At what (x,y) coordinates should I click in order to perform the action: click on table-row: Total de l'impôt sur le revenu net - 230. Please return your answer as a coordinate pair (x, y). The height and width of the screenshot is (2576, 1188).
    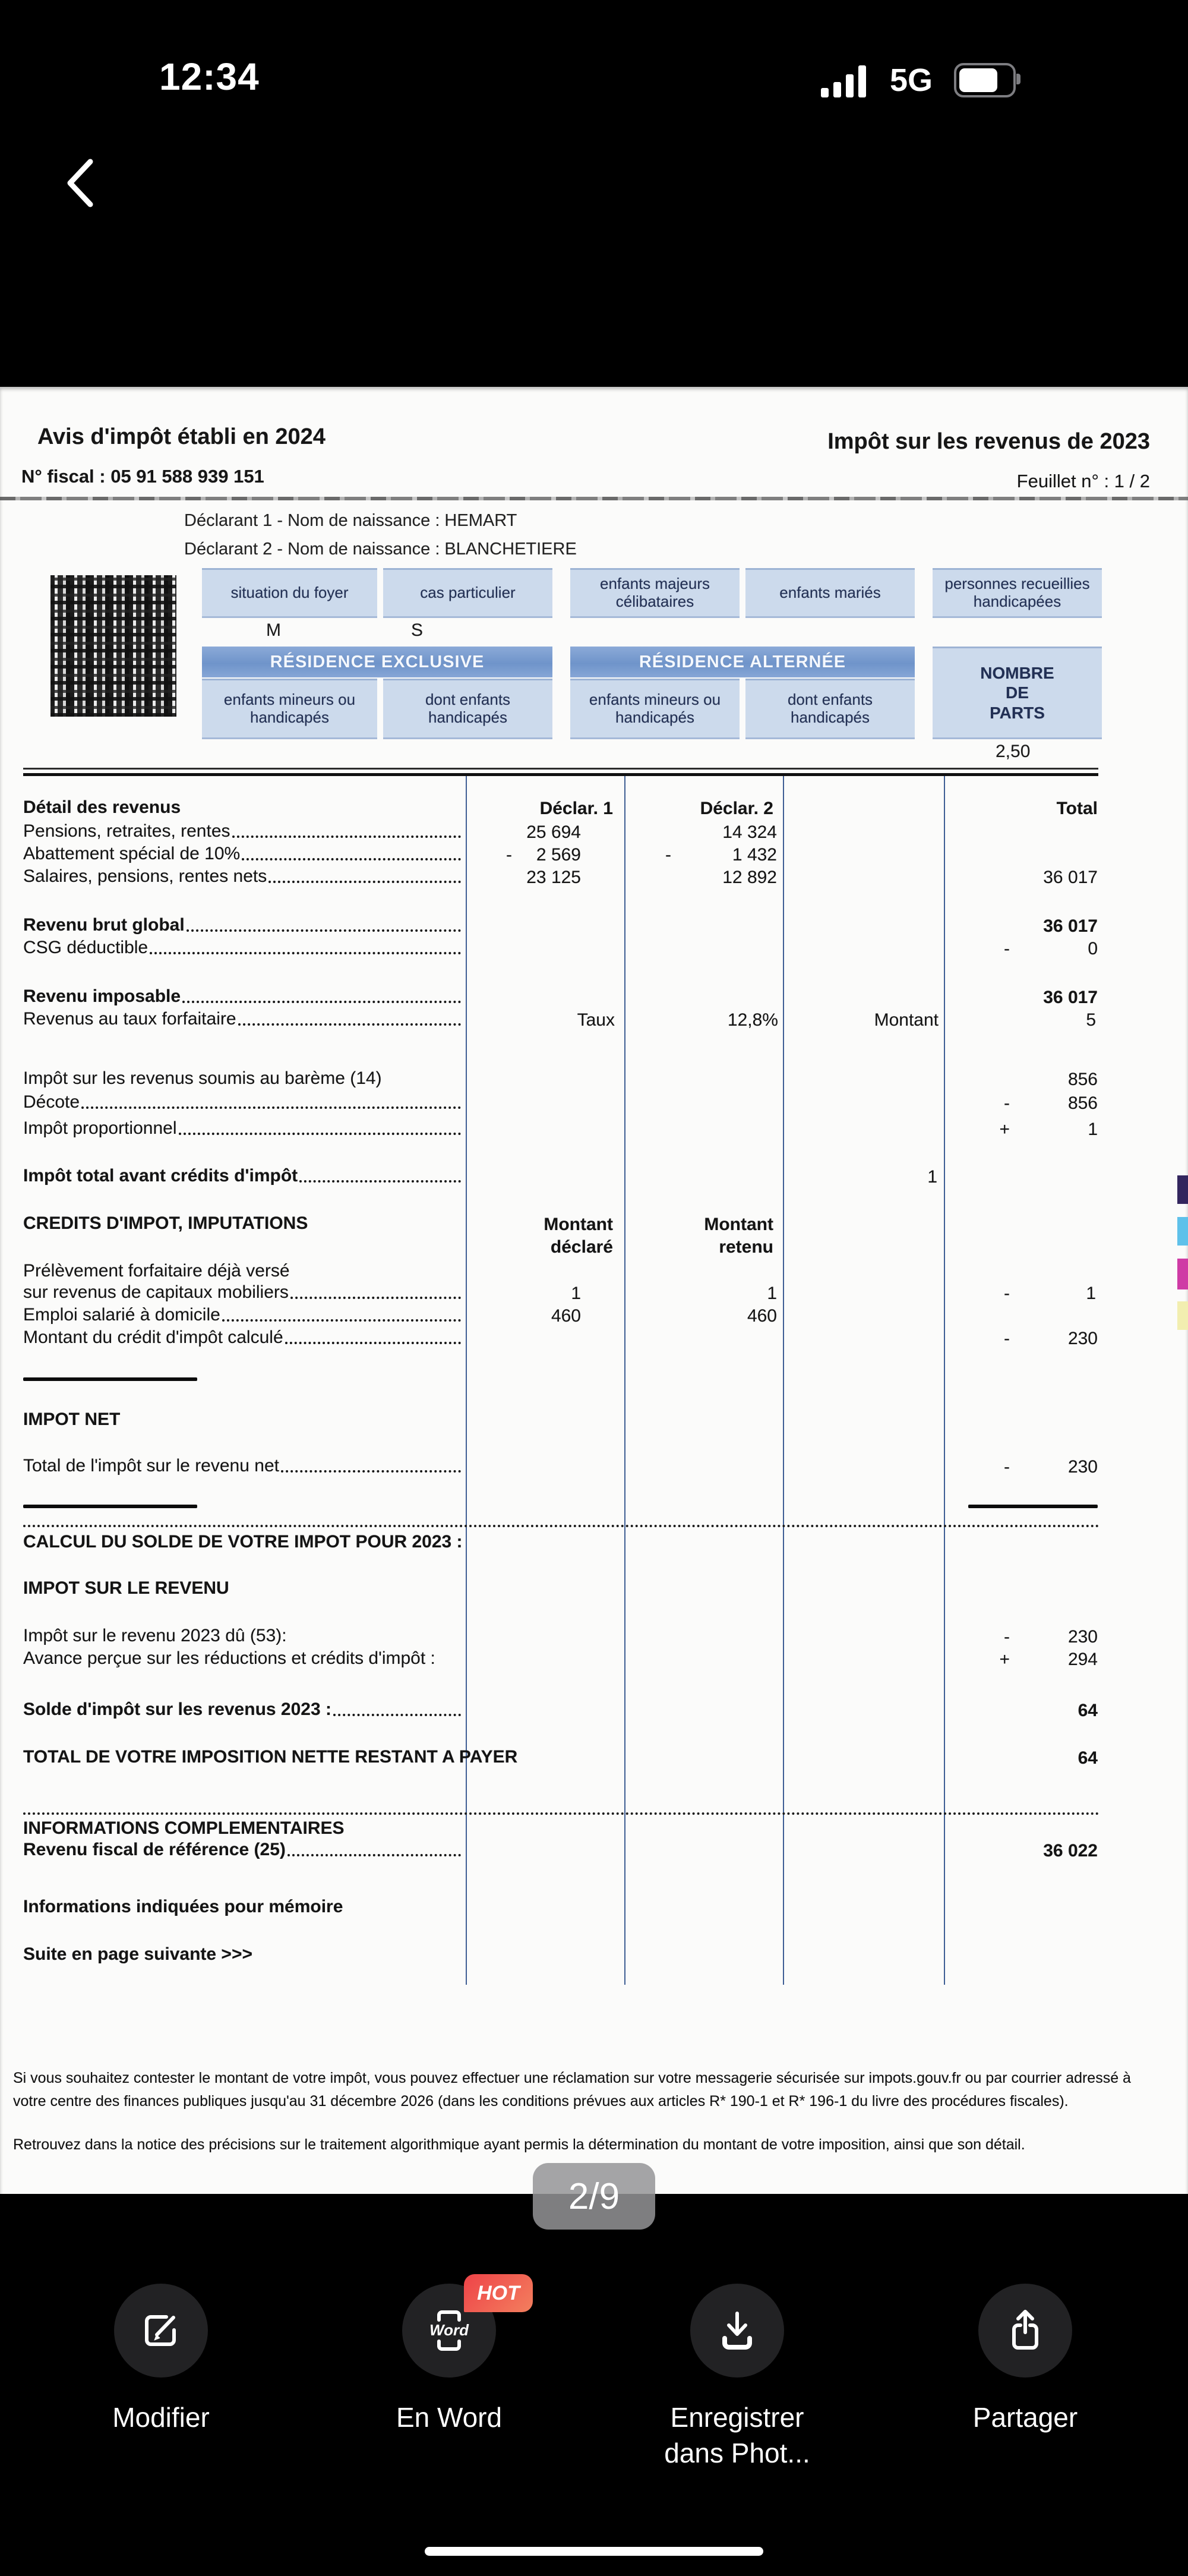
    Looking at the image, I should click on (594, 1468).